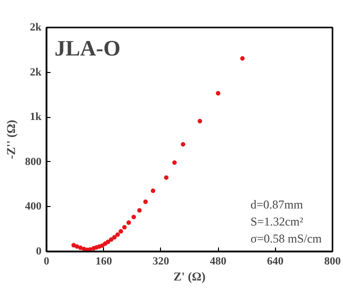 Image resolution: width=343 pixels, height=295 pixels. What do you see at coordinates (33, 206) in the screenshot?
I see `y-tick-label: 400` at bounding box center [33, 206].